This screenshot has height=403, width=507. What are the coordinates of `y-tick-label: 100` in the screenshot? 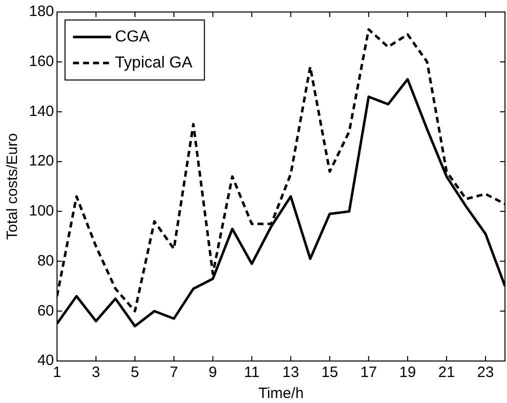 It's located at (41, 211).